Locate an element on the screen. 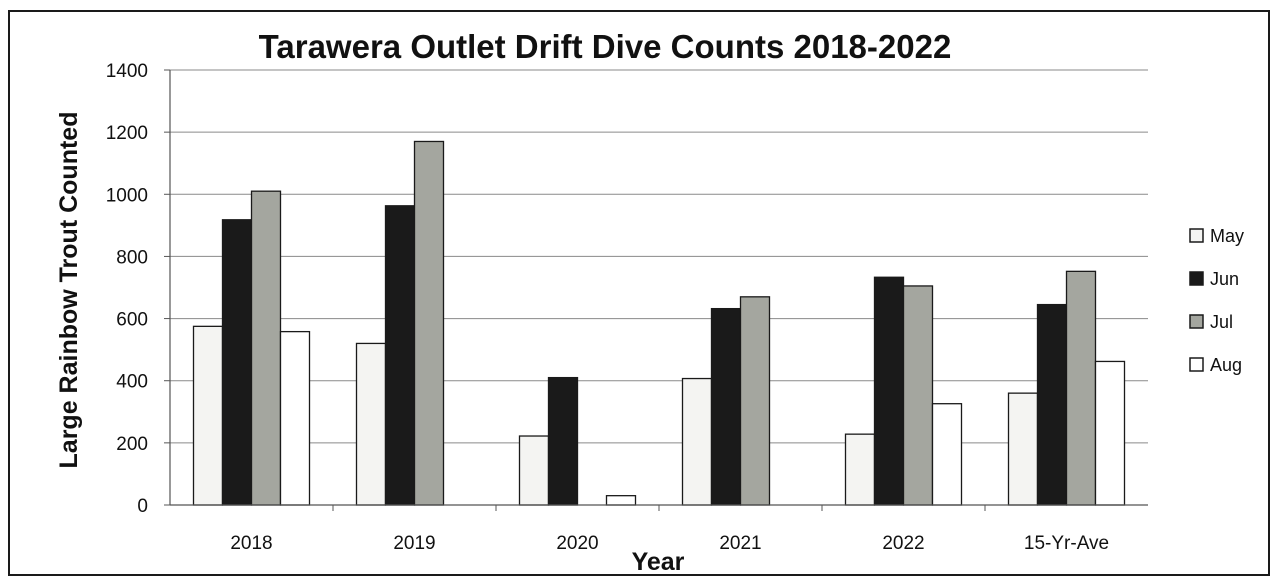 This screenshot has width=1277, height=580. x-axis-title: Year is located at coordinates (658, 562).